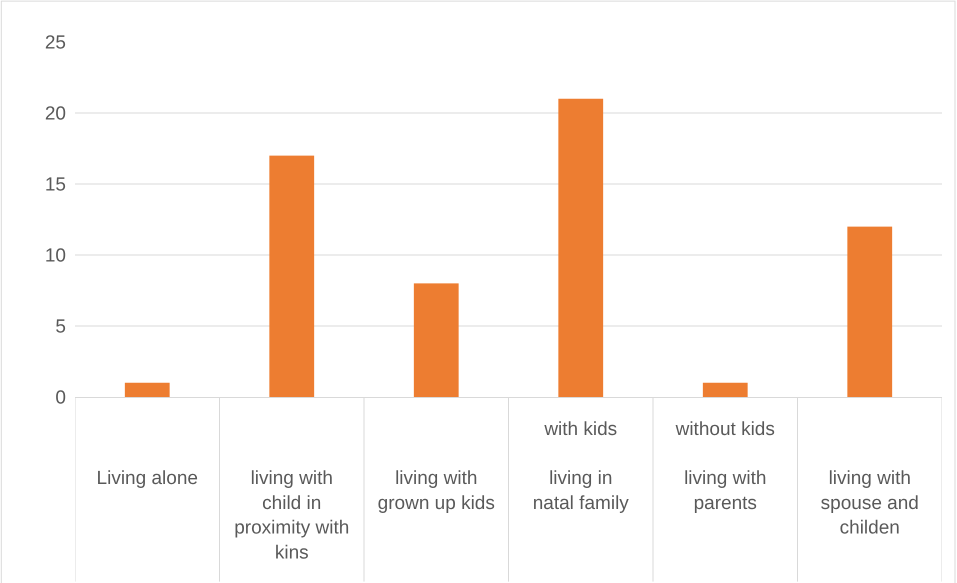  Describe the element at coordinates (869, 503) in the screenshot. I see `x-tick-label: living with spouse and childen` at that location.